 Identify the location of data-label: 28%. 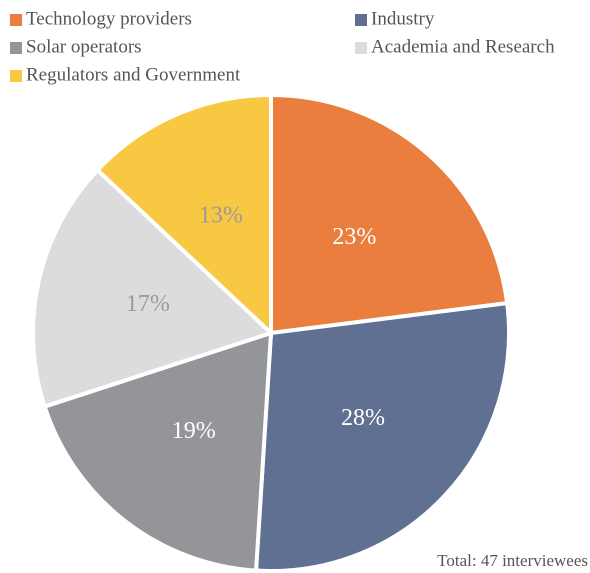
(363, 418).